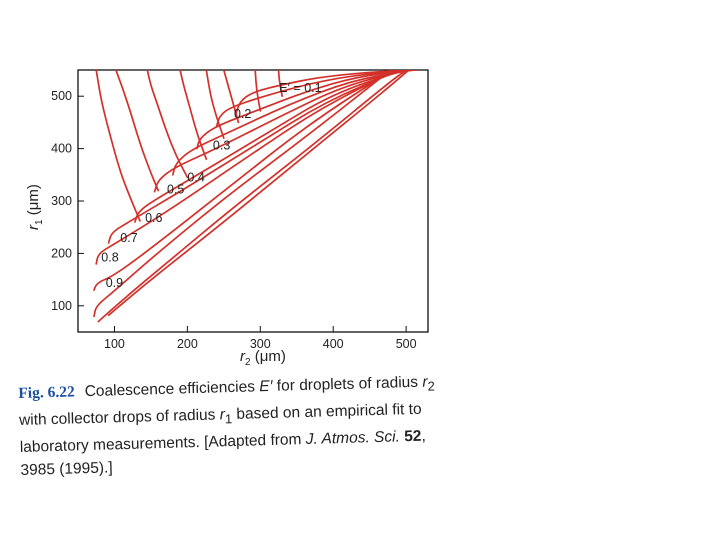 This screenshot has height=540, width=720. I want to click on y-axis-label-sub: 1, so click(39, 222).